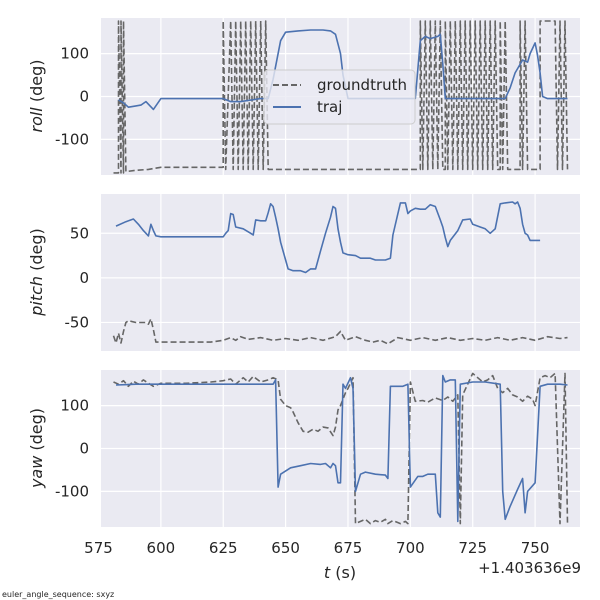  Describe the element at coordinates (72, 97) in the screenshot. I see `roll-y-ticks: -100 0 100` at that location.